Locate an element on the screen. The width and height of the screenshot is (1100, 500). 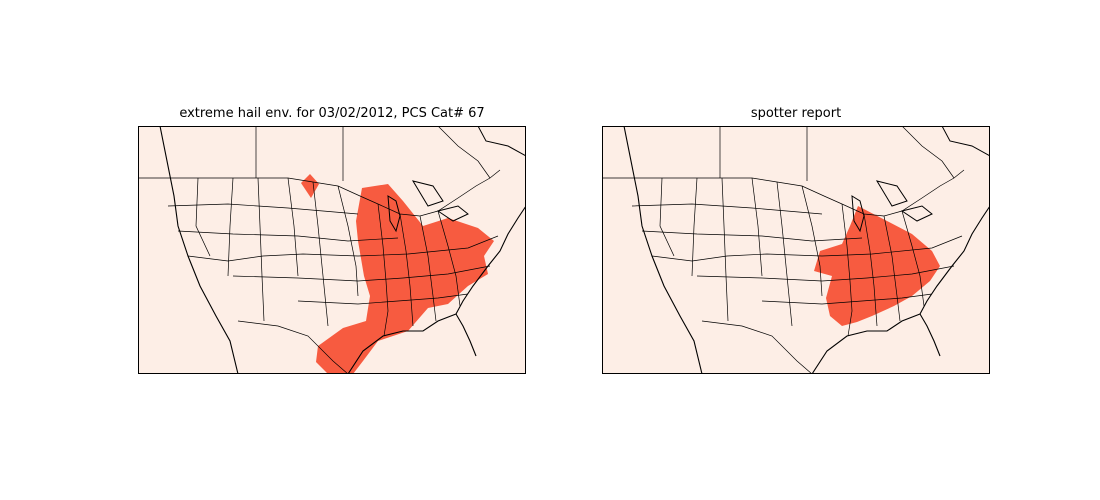
left-hail-region-main is located at coordinates (405, 279).